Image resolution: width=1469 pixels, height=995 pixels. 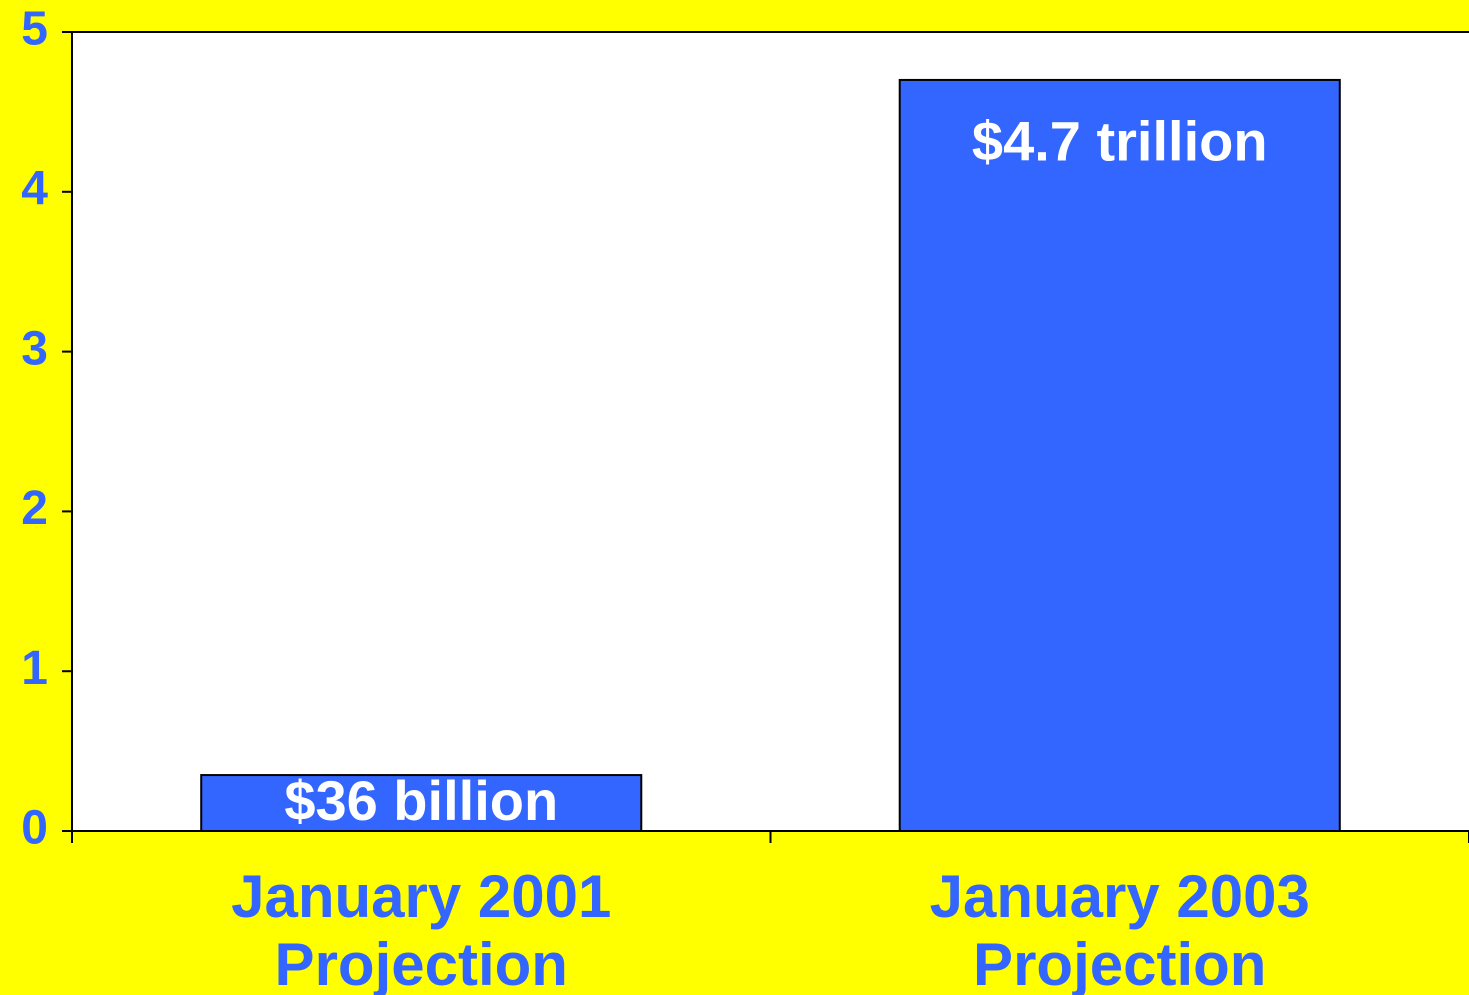 I want to click on y-tick-label: 3, so click(x=34, y=348).